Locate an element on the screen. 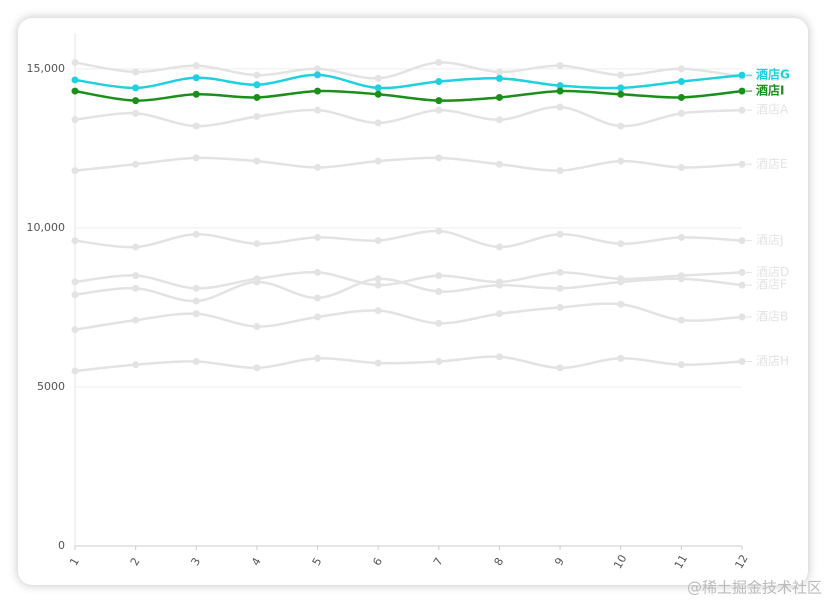  series-label: 酒店F is located at coordinates (771, 285).